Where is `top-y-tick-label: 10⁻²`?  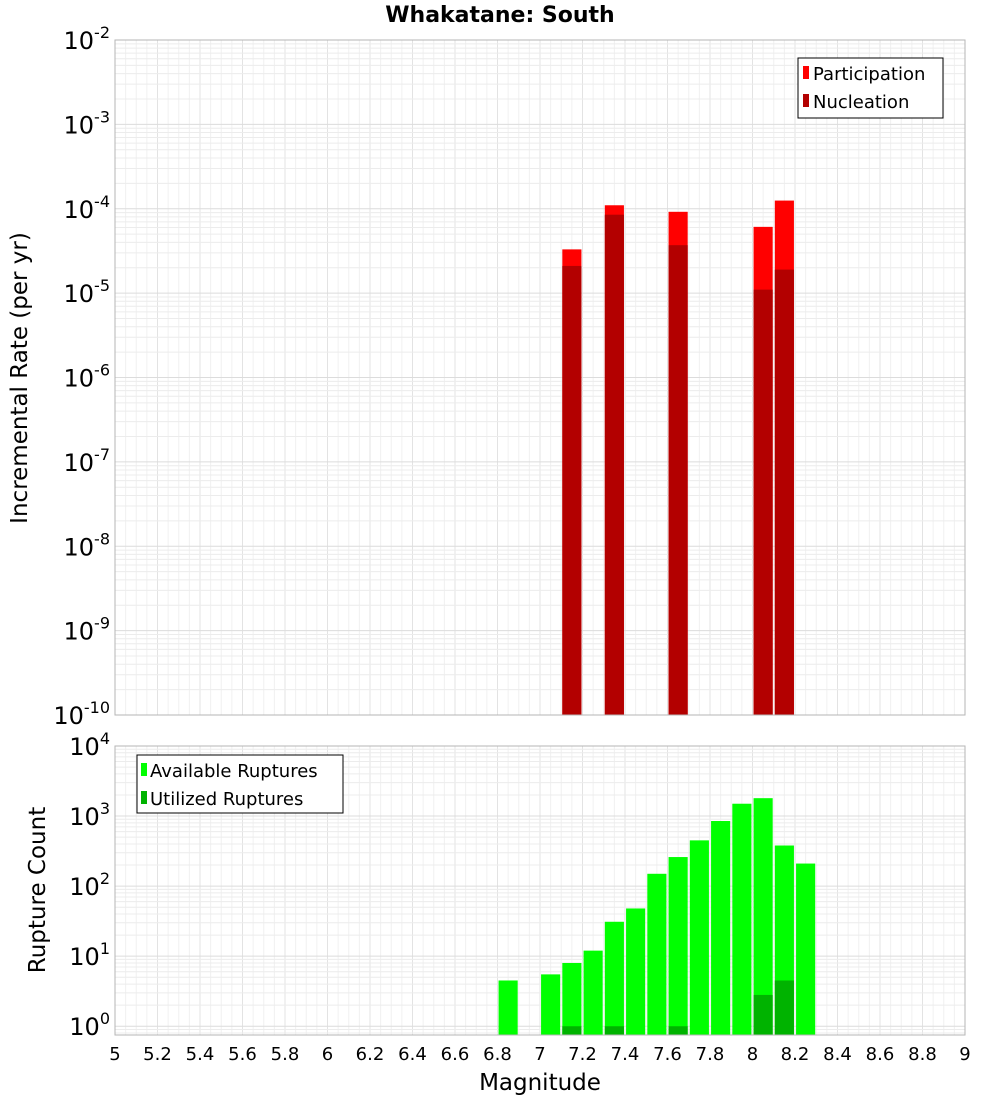 top-y-tick-label: 10⁻² is located at coordinates (87, 39).